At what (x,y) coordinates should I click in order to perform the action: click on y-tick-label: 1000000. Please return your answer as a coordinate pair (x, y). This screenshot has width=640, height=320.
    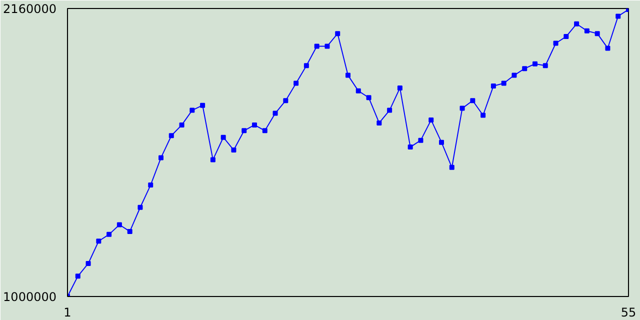
    Looking at the image, I should click on (30, 297).